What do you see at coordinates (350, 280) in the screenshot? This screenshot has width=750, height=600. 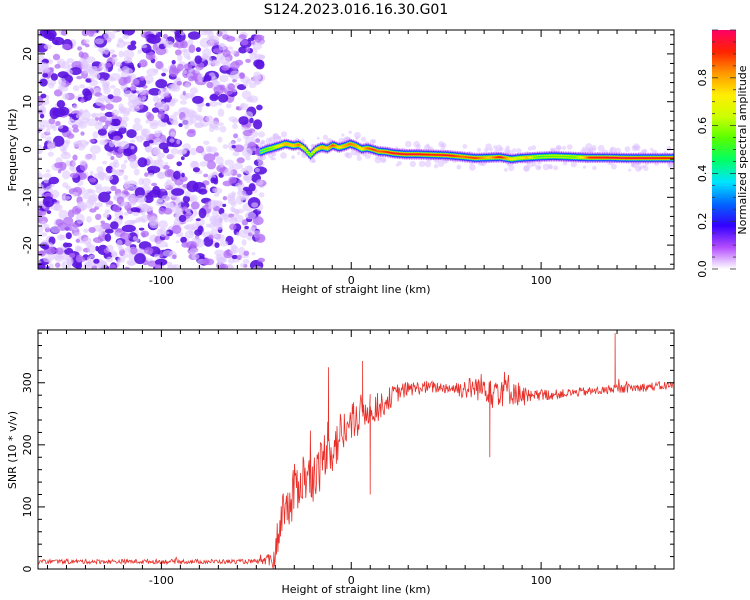 I see `spectrogram-x-tick-labels: -100 0 100` at bounding box center [350, 280].